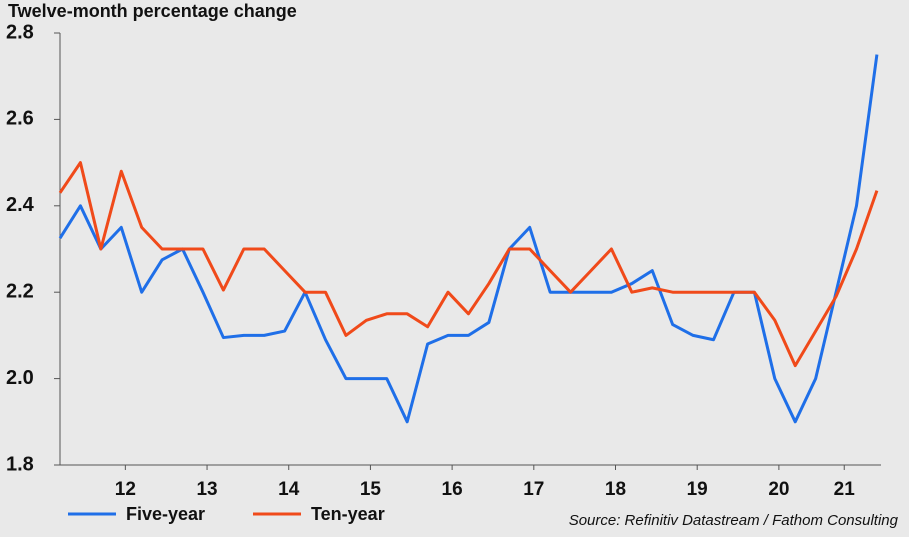  Describe the element at coordinates (371, 489) in the screenshot. I see `x-tick-label: 15` at that location.